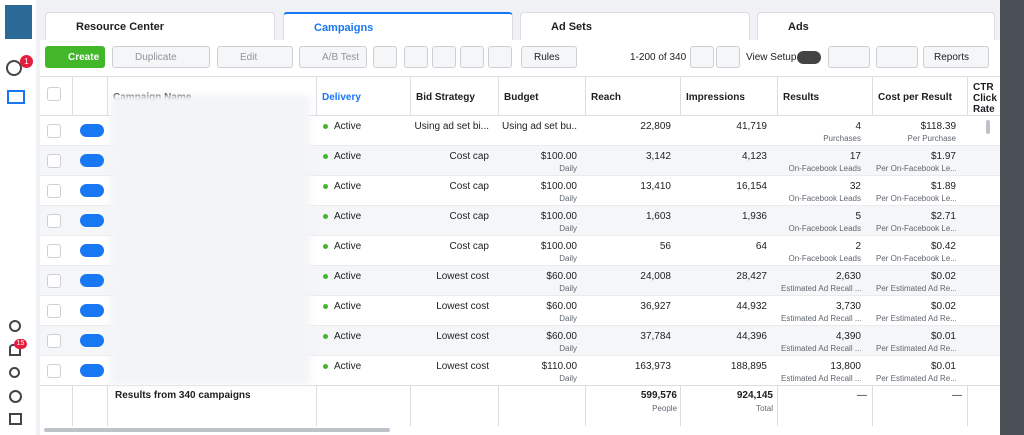  What do you see at coordinates (14, 372) in the screenshot?
I see `search-icon` at bounding box center [14, 372].